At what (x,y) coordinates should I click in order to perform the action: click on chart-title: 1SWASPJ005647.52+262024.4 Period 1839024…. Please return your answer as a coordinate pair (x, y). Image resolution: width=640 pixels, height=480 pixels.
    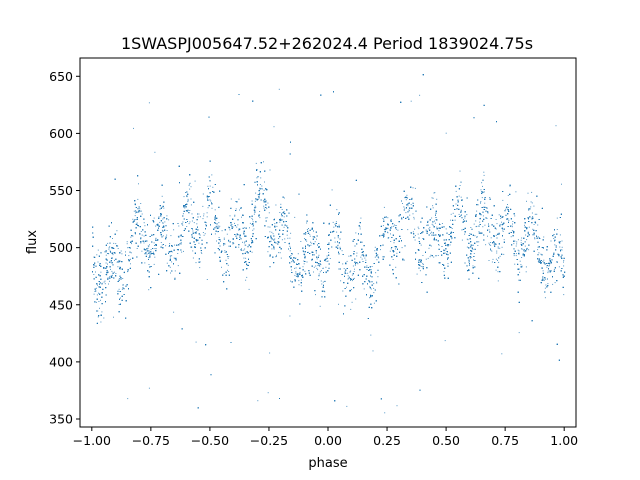
    Looking at the image, I should click on (327, 43).